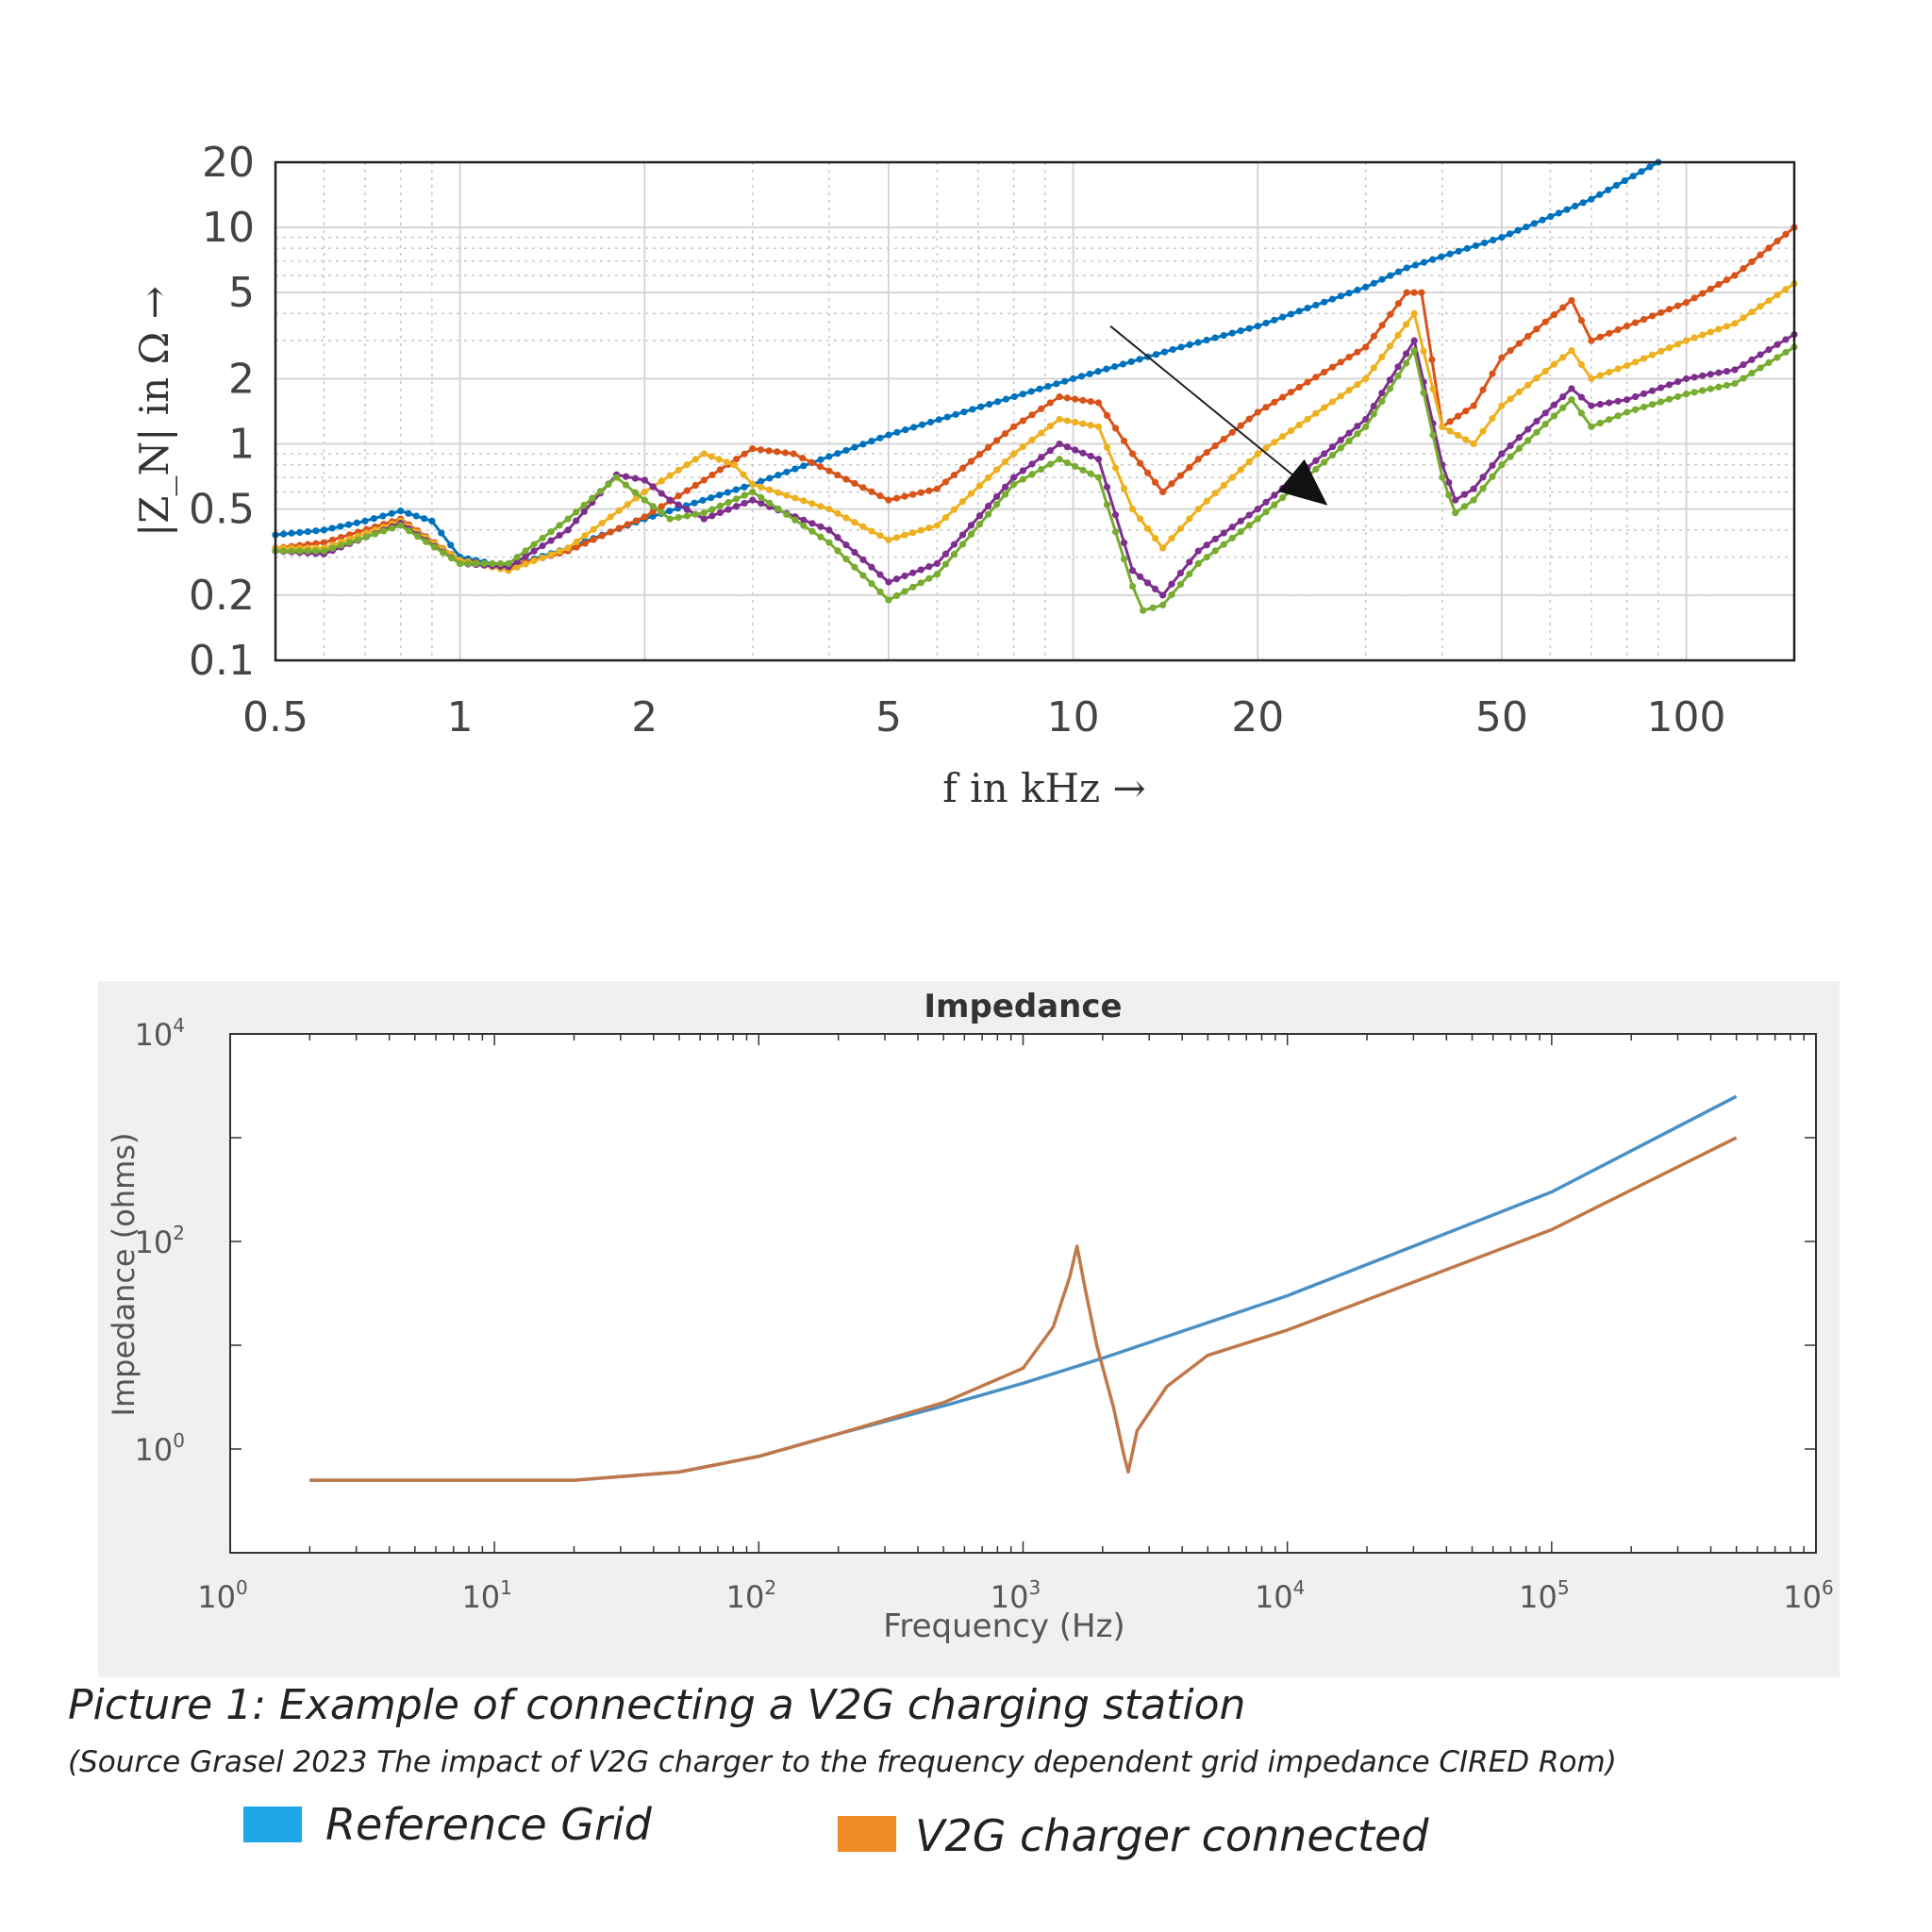 Image resolution: width=1932 pixels, height=1932 pixels. I want to click on top-chart-y-tick-label: 2, so click(241, 379).